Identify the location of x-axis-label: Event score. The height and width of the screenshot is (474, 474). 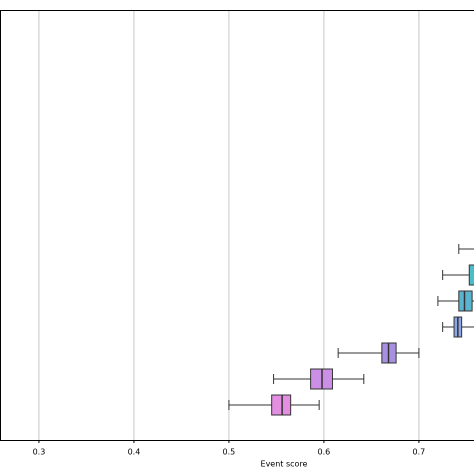
(284, 464).